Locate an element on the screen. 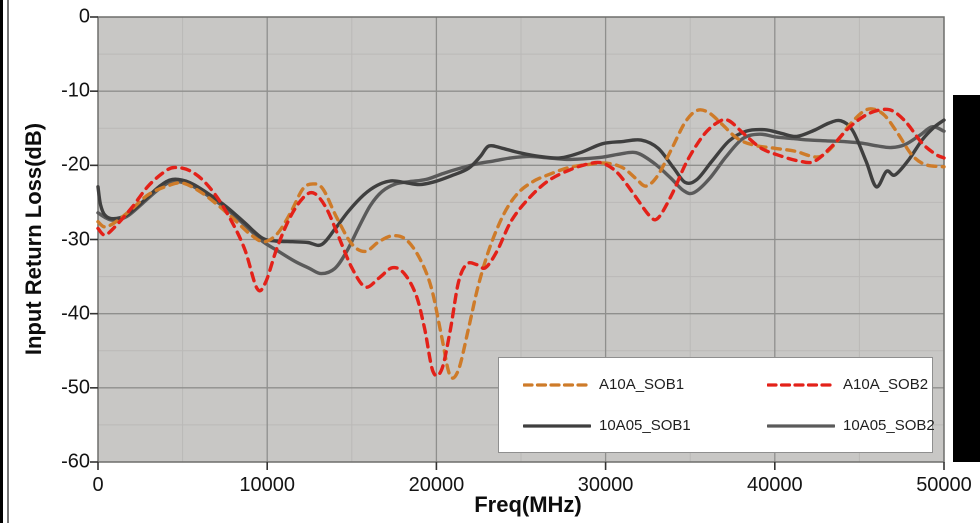  x-tick-label: 0 is located at coordinates (98, 485).